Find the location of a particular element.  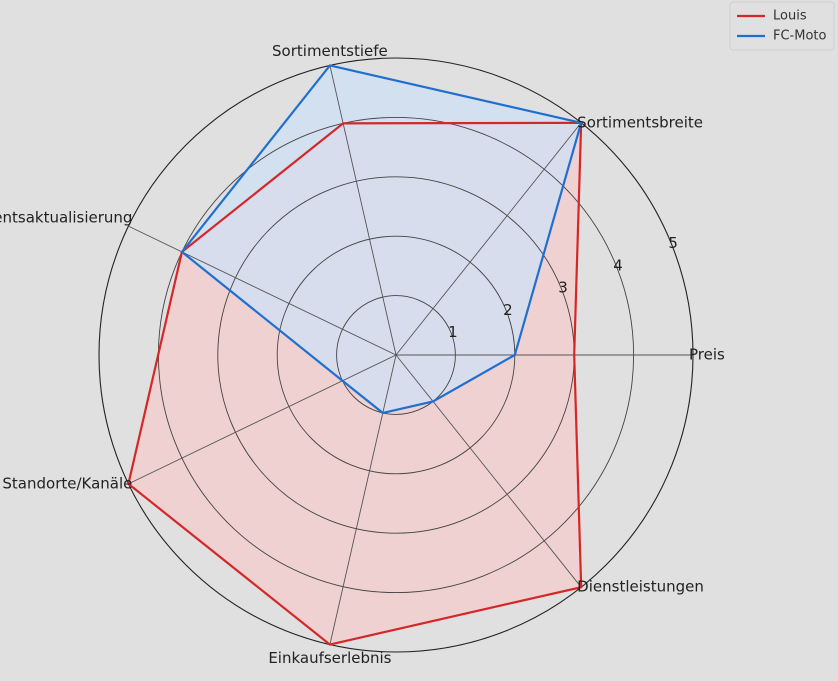

legend: Louis FC-Moto is located at coordinates (782, 26).